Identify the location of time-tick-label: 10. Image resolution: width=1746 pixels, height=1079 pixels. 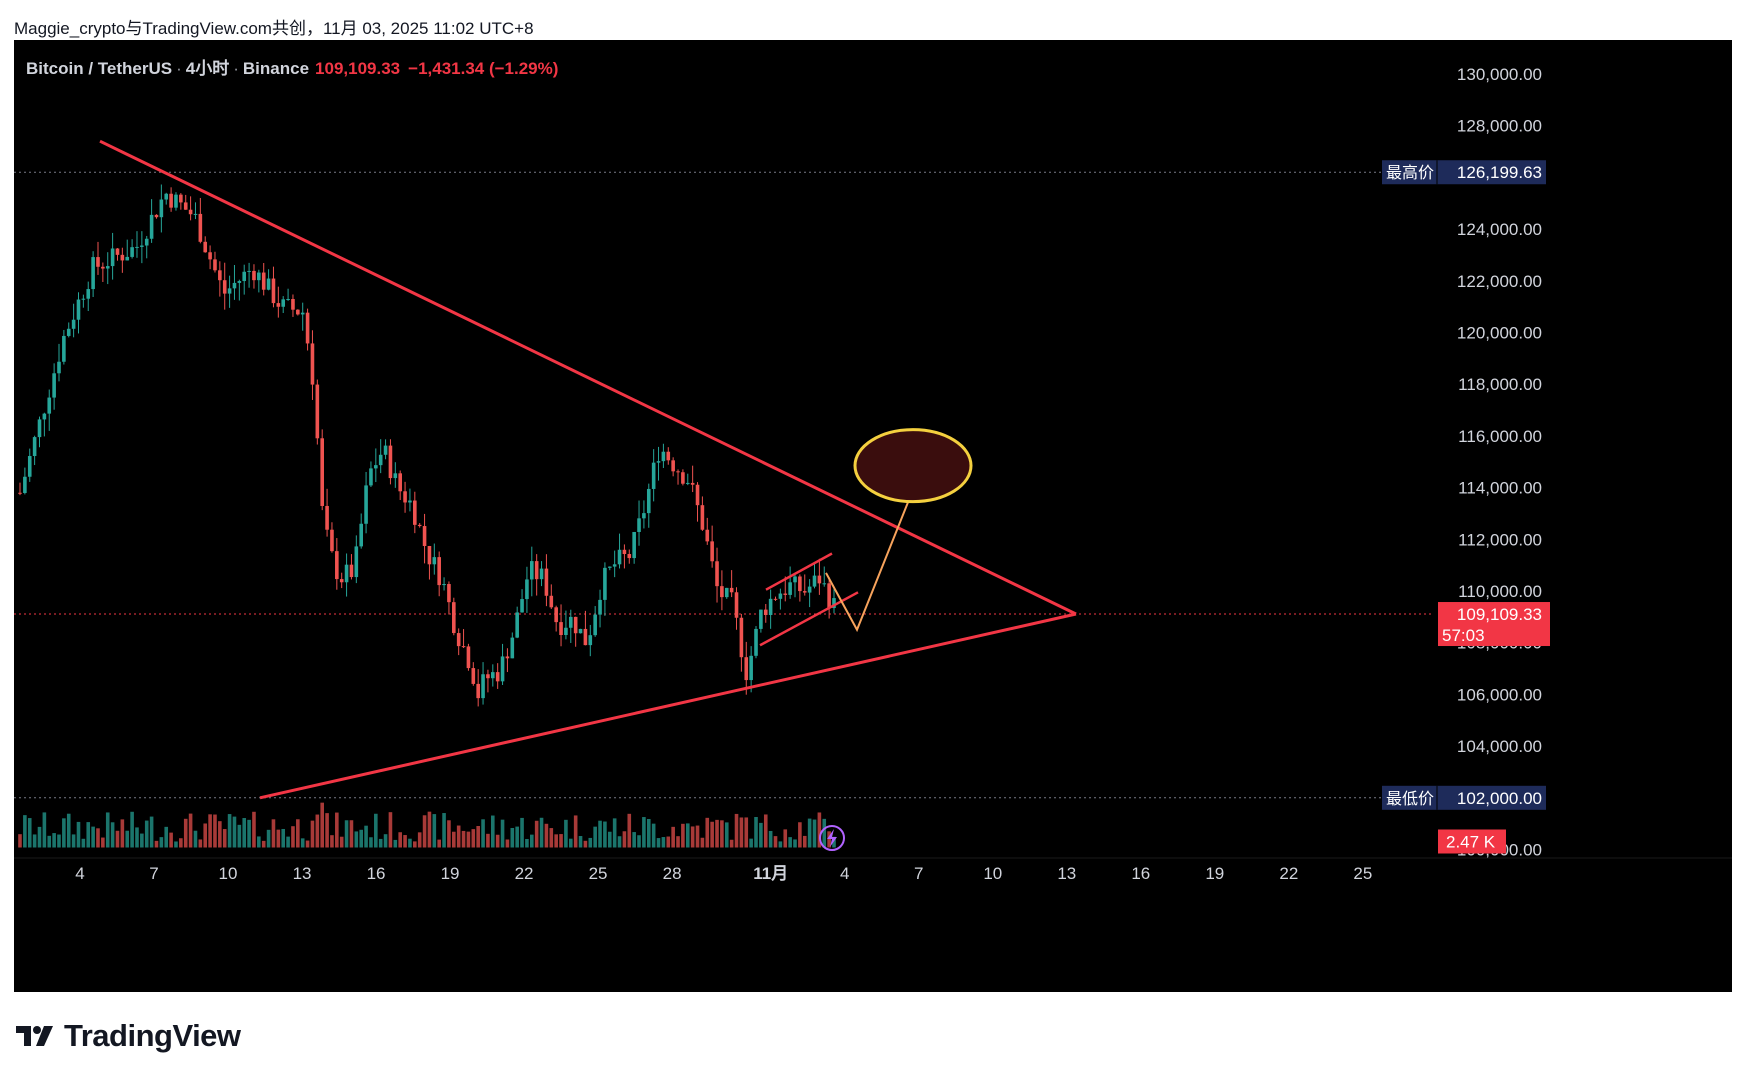
(992, 873).